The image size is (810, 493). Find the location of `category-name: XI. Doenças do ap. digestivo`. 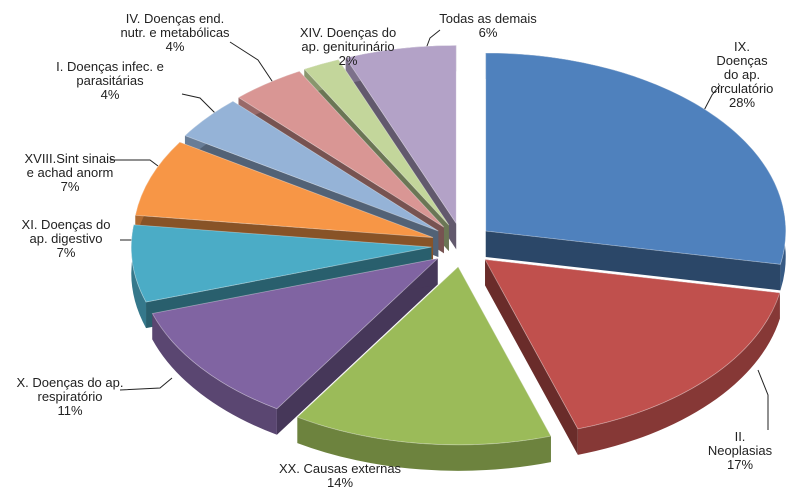

category-name: XI. Doenças do ap. digestivo is located at coordinates (66, 231).